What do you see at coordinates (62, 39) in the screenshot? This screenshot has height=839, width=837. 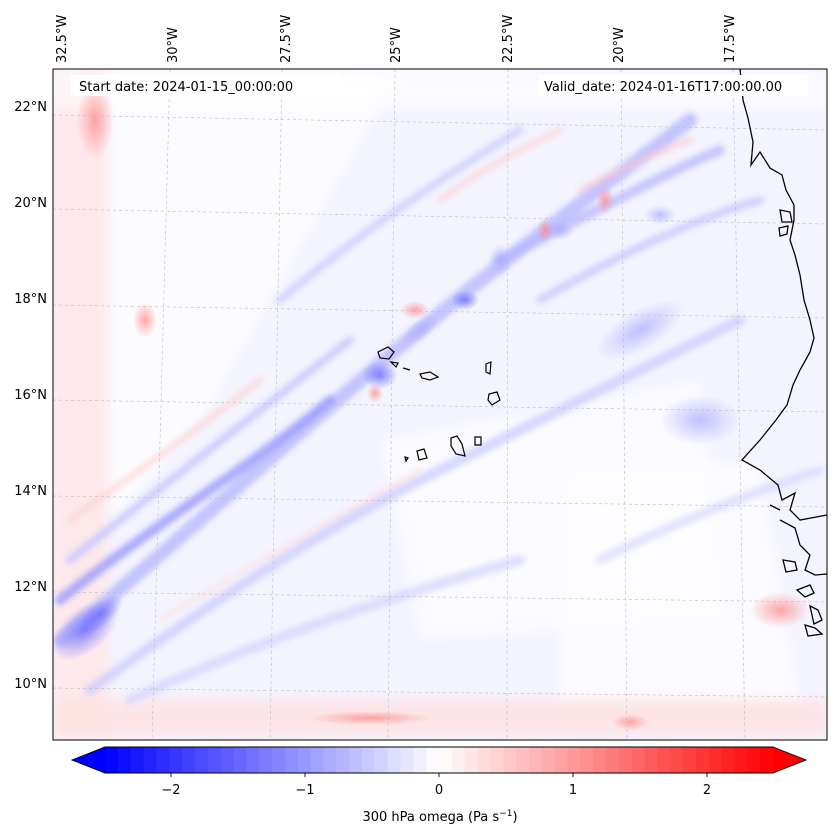 I see `lon-label: 32.5°W` at bounding box center [62, 39].